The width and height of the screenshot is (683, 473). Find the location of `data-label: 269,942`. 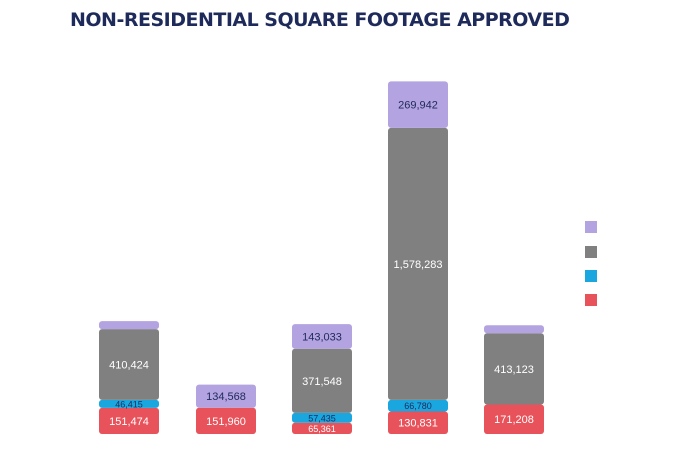

data-label: 269,942 is located at coordinates (418, 106).